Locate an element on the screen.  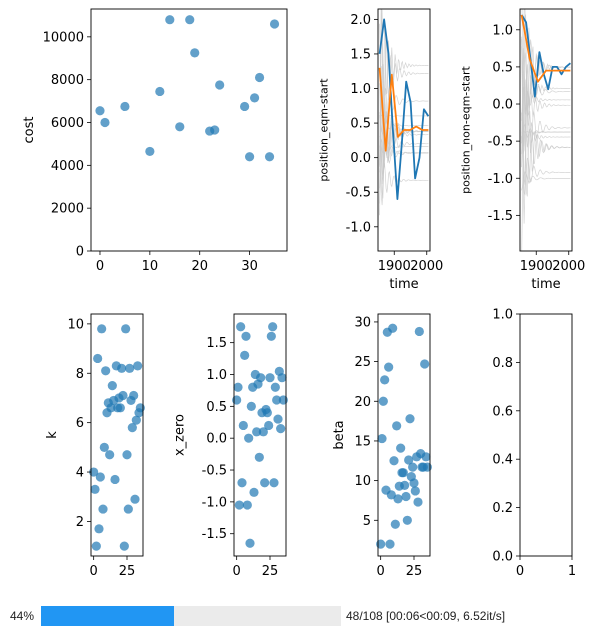
y-tick-label: 0.2 is located at coordinates (502, 508).